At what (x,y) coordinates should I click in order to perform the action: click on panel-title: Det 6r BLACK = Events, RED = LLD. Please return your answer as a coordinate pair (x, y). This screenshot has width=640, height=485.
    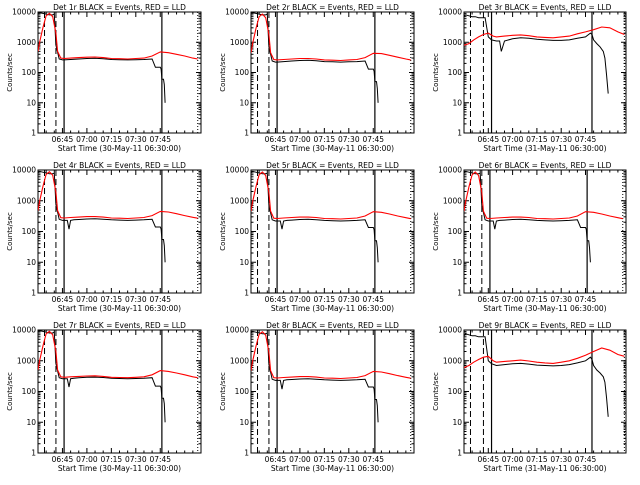
    Looking at the image, I should click on (545, 165).